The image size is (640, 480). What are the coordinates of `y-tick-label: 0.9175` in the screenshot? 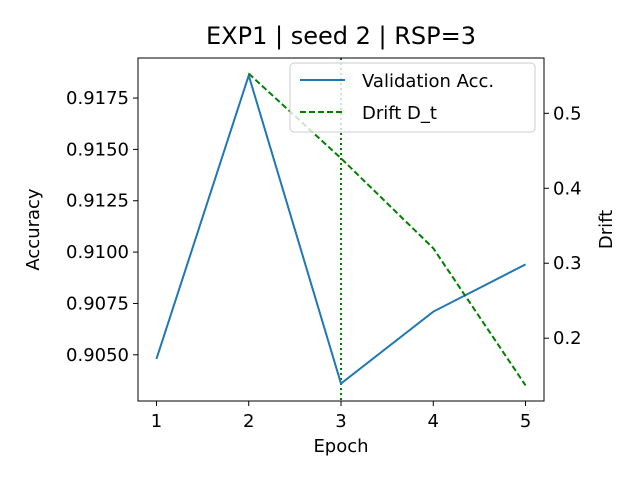 It's located at (97, 98).